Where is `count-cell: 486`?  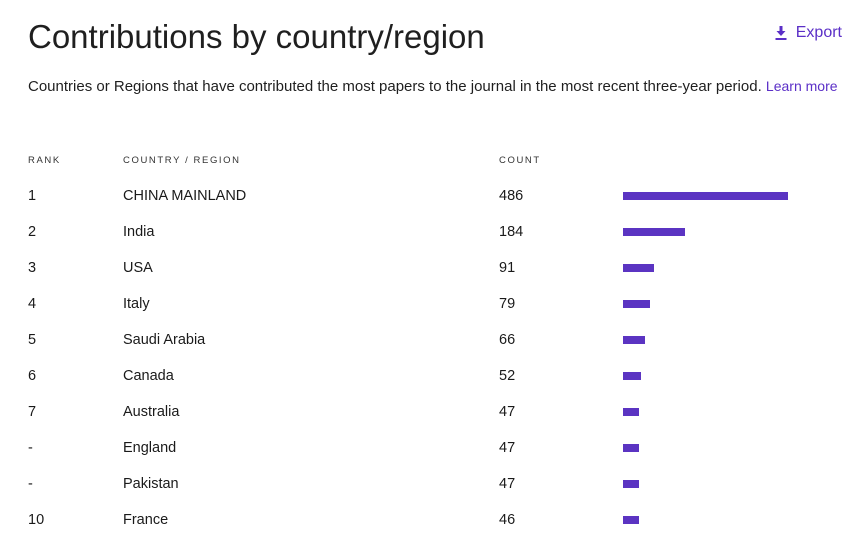
count-cell: 486 is located at coordinates (511, 196).